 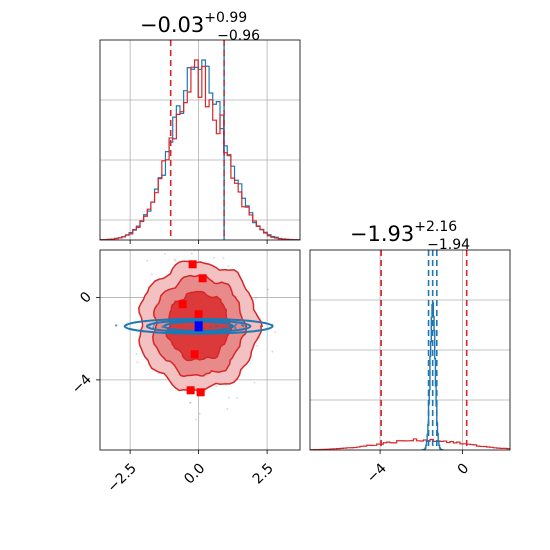 What do you see at coordinates (377, 473) in the screenshot?
I see `x-tick-label: −4` at bounding box center [377, 473].